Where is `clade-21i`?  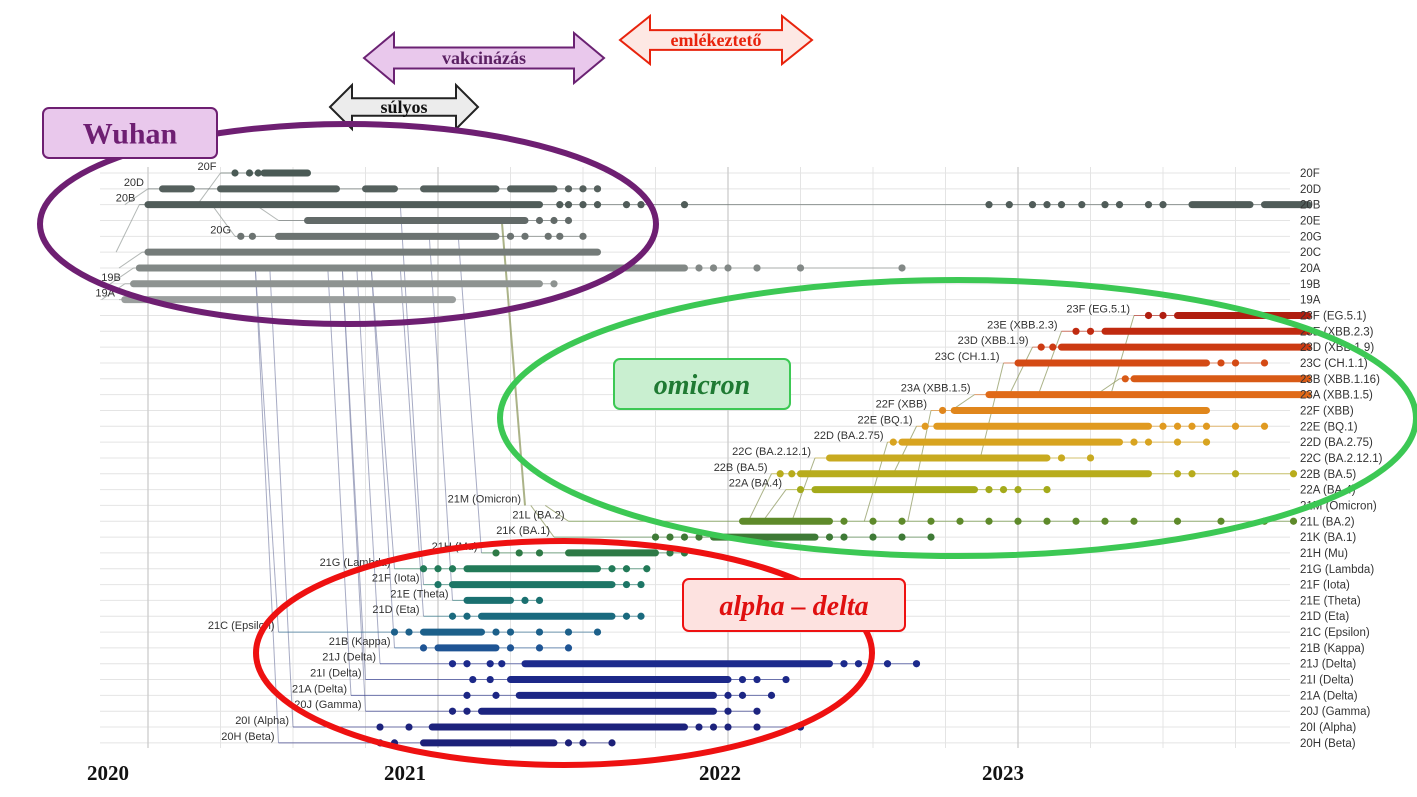
clade-21i is located at coordinates (577, 679).